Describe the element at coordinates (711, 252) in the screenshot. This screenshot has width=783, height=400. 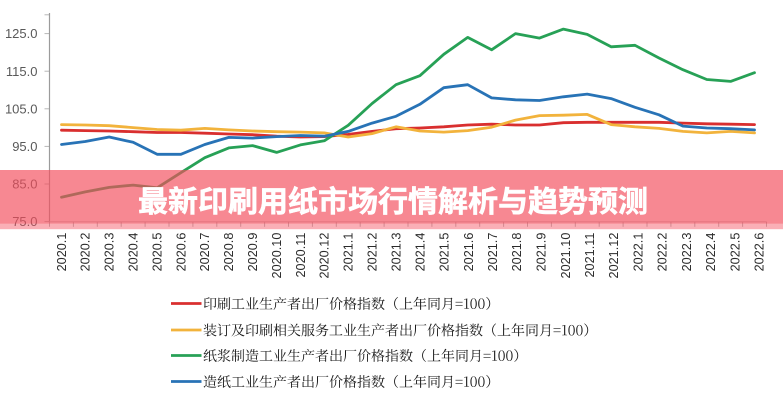
I see `svg-text: 2022.4` at that location.